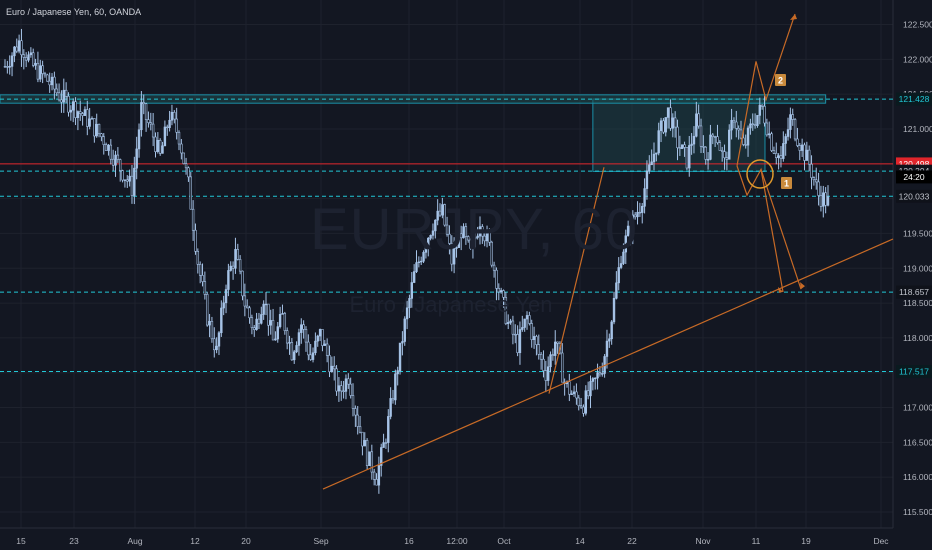  What do you see at coordinates (793, 17) in the screenshot?
I see `arrow-head-up` at bounding box center [793, 17].